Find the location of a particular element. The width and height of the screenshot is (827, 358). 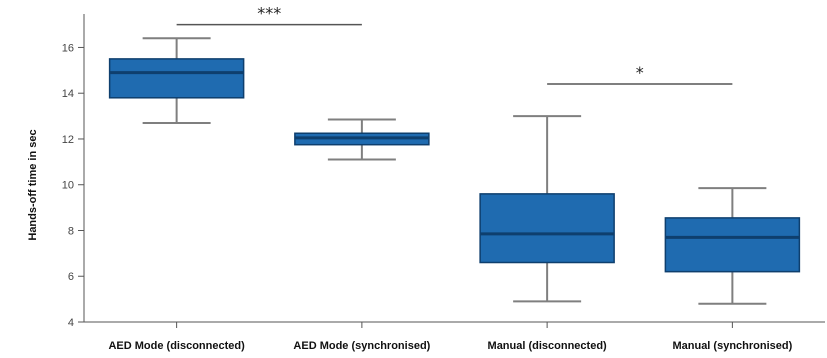

y-tick-label: 16 is located at coordinates (68, 48).